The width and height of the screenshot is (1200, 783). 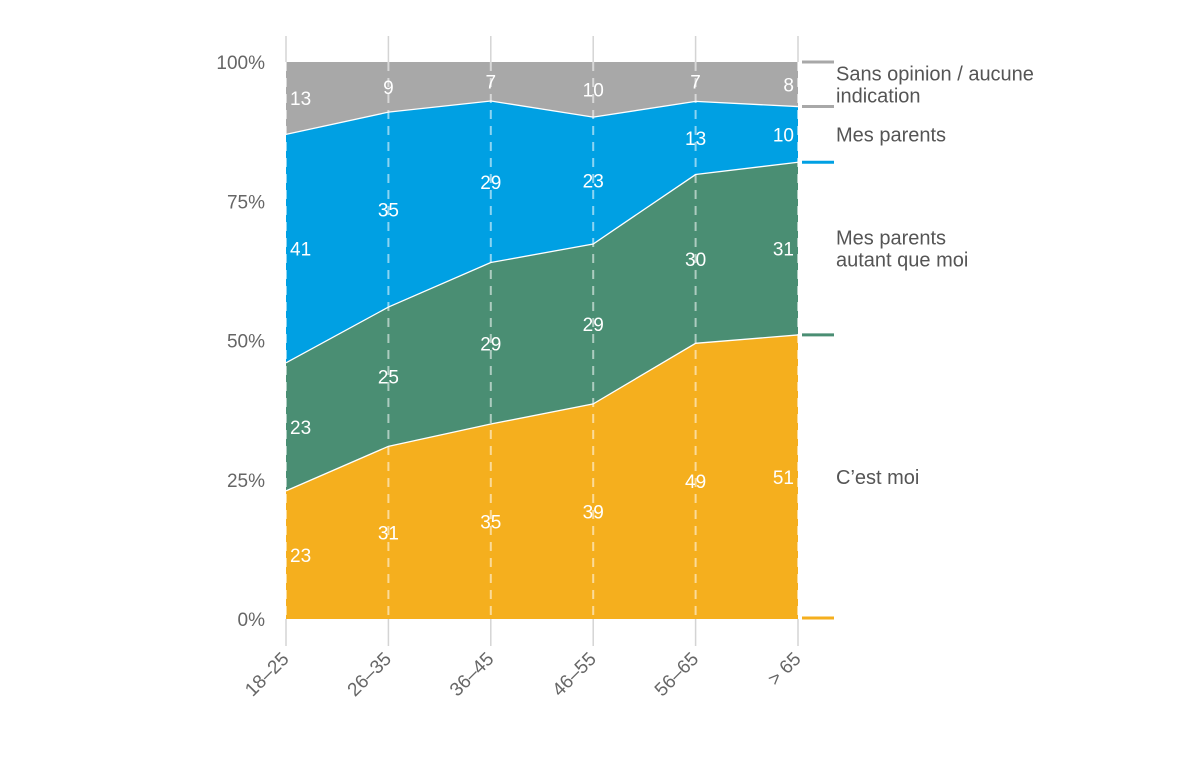 I want to click on data-label-mes-parents-3: 23, so click(x=593, y=182).